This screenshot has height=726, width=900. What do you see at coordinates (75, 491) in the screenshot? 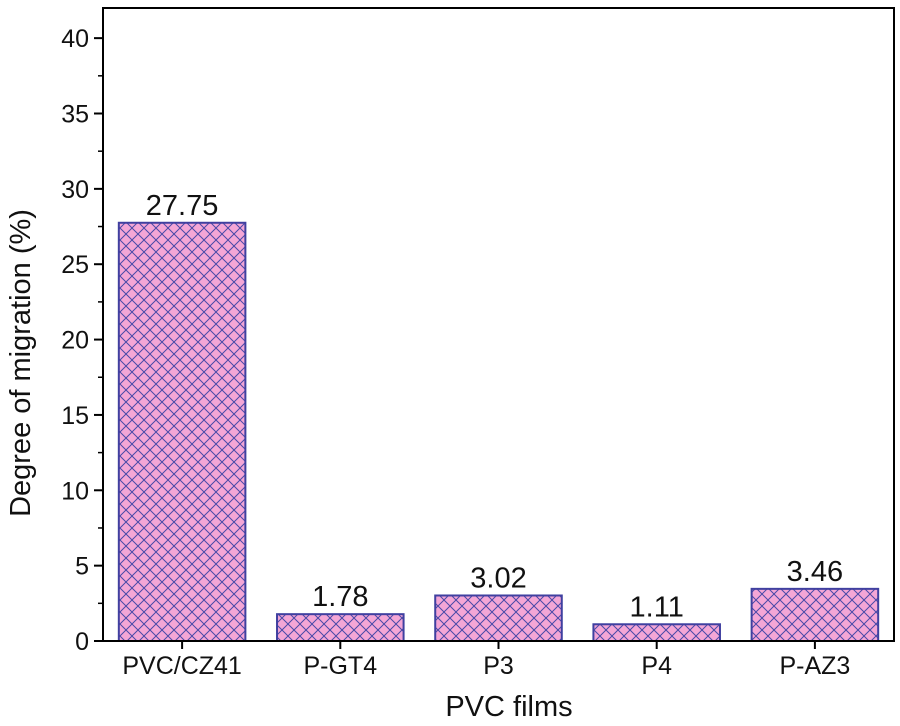
I see `y-tick-label: 10` at bounding box center [75, 491].